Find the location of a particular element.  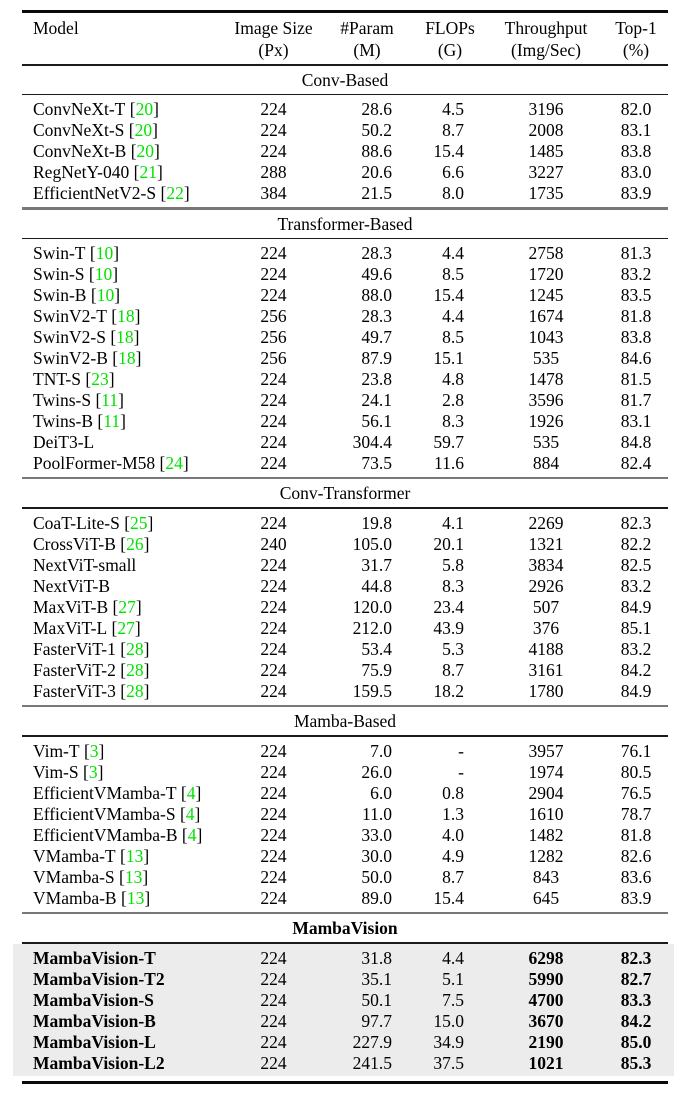

top1-cell: 85.3 is located at coordinates (636, 1062).